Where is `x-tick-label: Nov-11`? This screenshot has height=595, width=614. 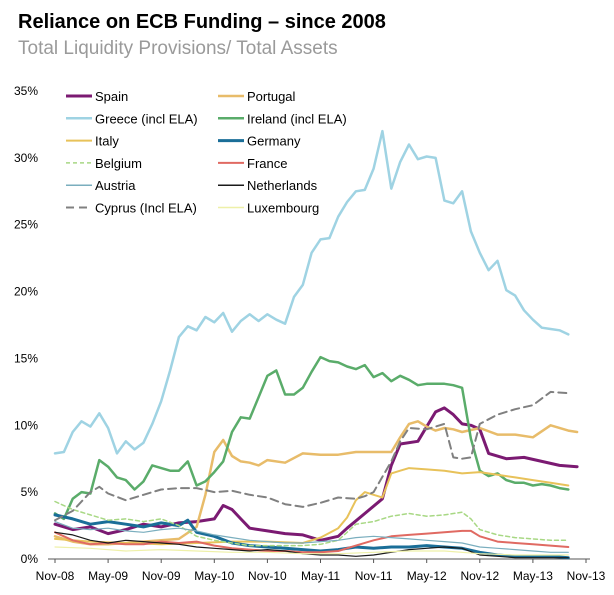
x-tick-label: Nov-11 is located at coordinates (374, 576).